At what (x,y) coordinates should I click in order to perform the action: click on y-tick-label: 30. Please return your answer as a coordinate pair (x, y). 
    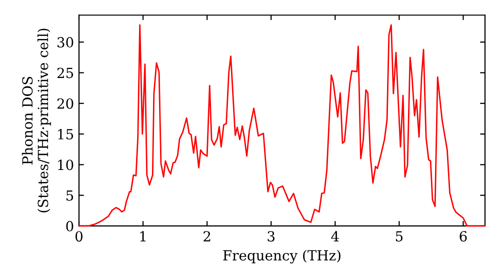
    Looking at the image, I should click on (66, 42).